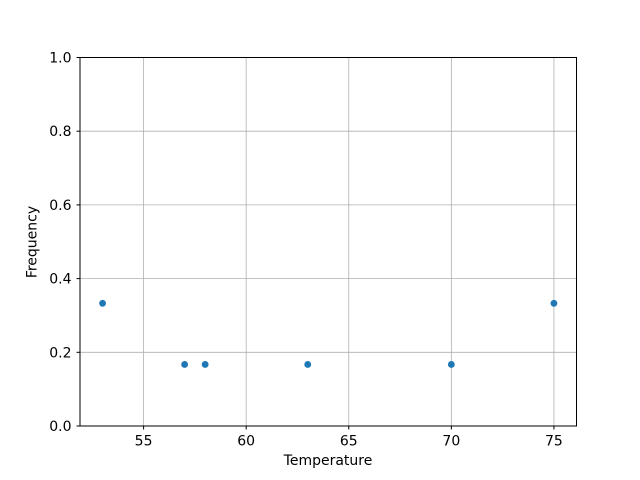 This screenshot has width=640, height=480. I want to click on y-axis-label: Frequency, so click(33, 242).